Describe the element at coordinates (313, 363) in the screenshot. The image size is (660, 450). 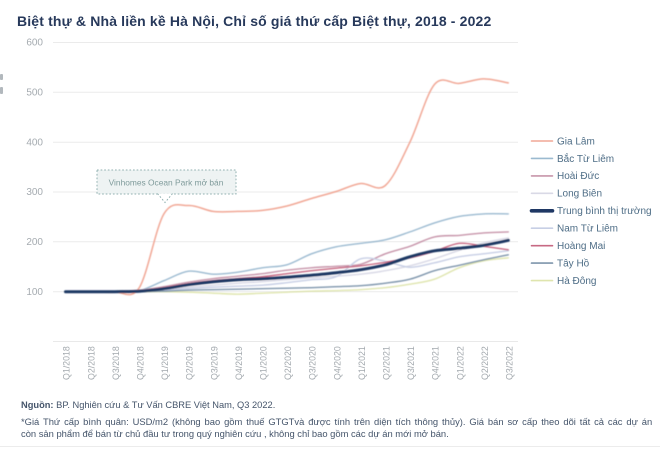
I see `svg-text: Q3/2020` at that location.